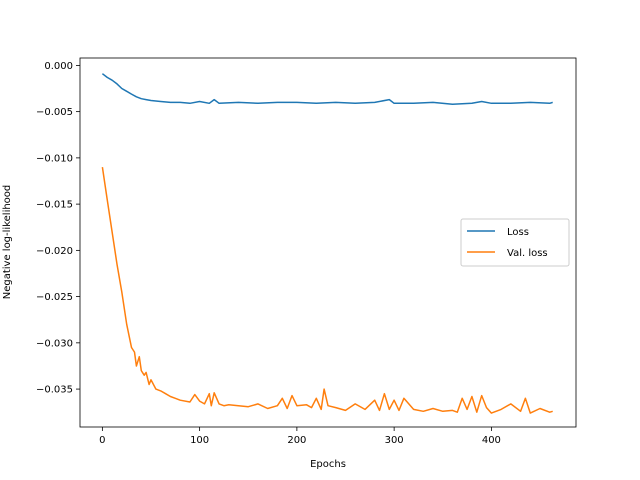 Image resolution: width=640 pixels, height=480 pixels. What do you see at coordinates (515, 242) in the screenshot?
I see `legend: Loss Val. loss` at bounding box center [515, 242].